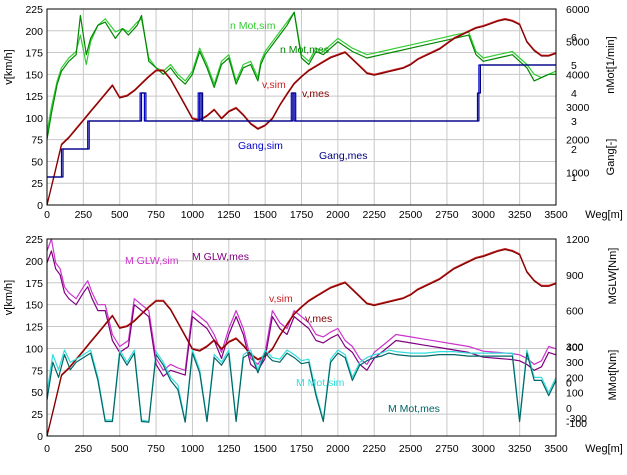 Image resolution: width=627 pixels, height=475 pixels. What do you see at coordinates (578, 43) in the screenshot?
I see `y-right-tick-label: 5000` at bounding box center [578, 43].